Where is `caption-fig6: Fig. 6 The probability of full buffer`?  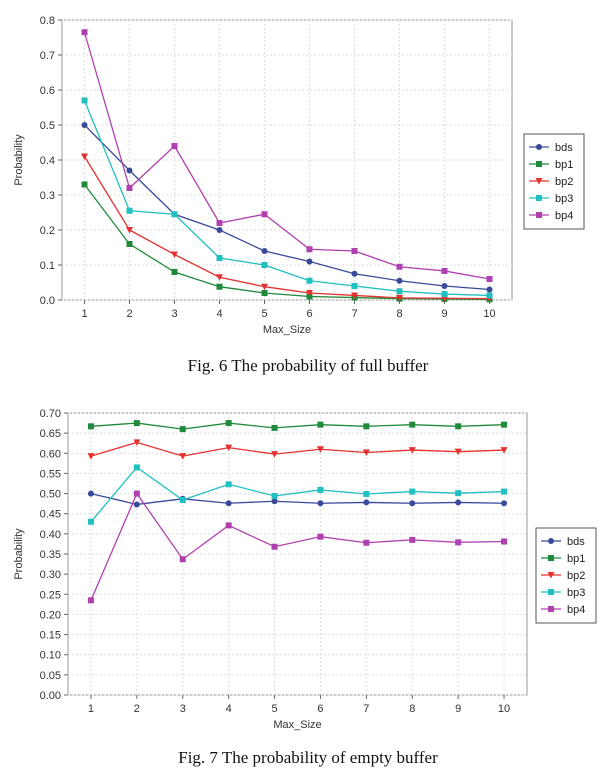
caption-fig6: Fig. 6 The probability of full buffer is located at coordinates (308, 365).